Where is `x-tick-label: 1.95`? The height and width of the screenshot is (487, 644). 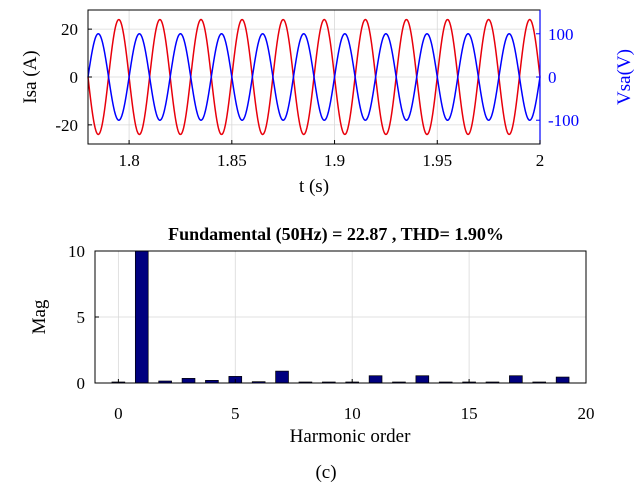 x-tick-label: 1.95 is located at coordinates (437, 160).